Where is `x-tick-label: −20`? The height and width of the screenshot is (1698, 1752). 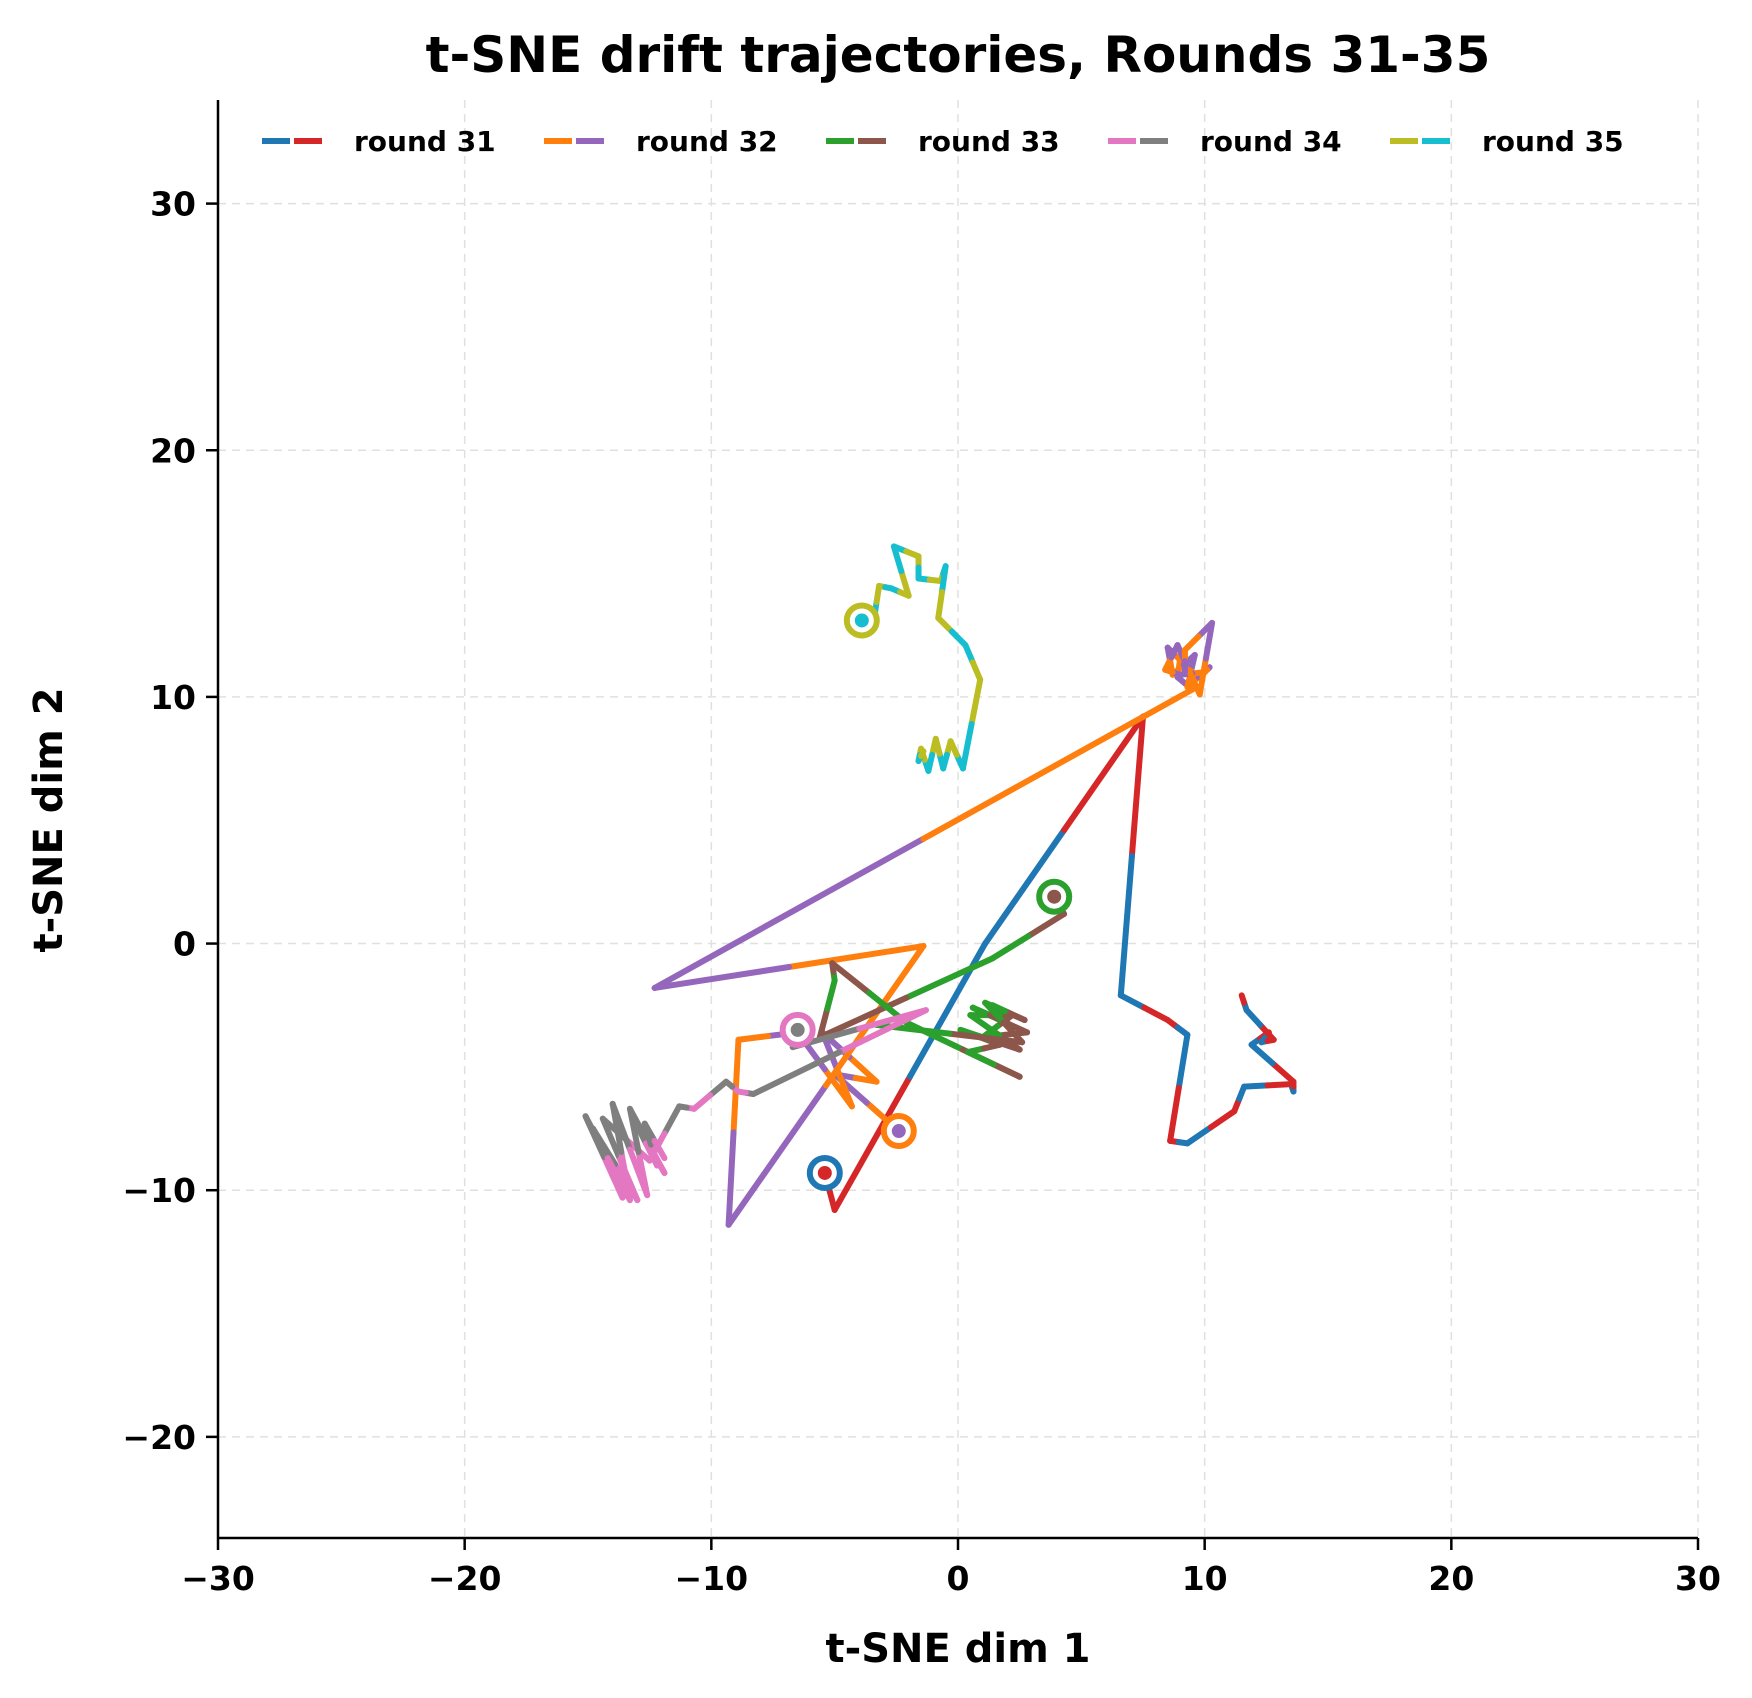
x-tick-label: −20 is located at coordinates (465, 1578).